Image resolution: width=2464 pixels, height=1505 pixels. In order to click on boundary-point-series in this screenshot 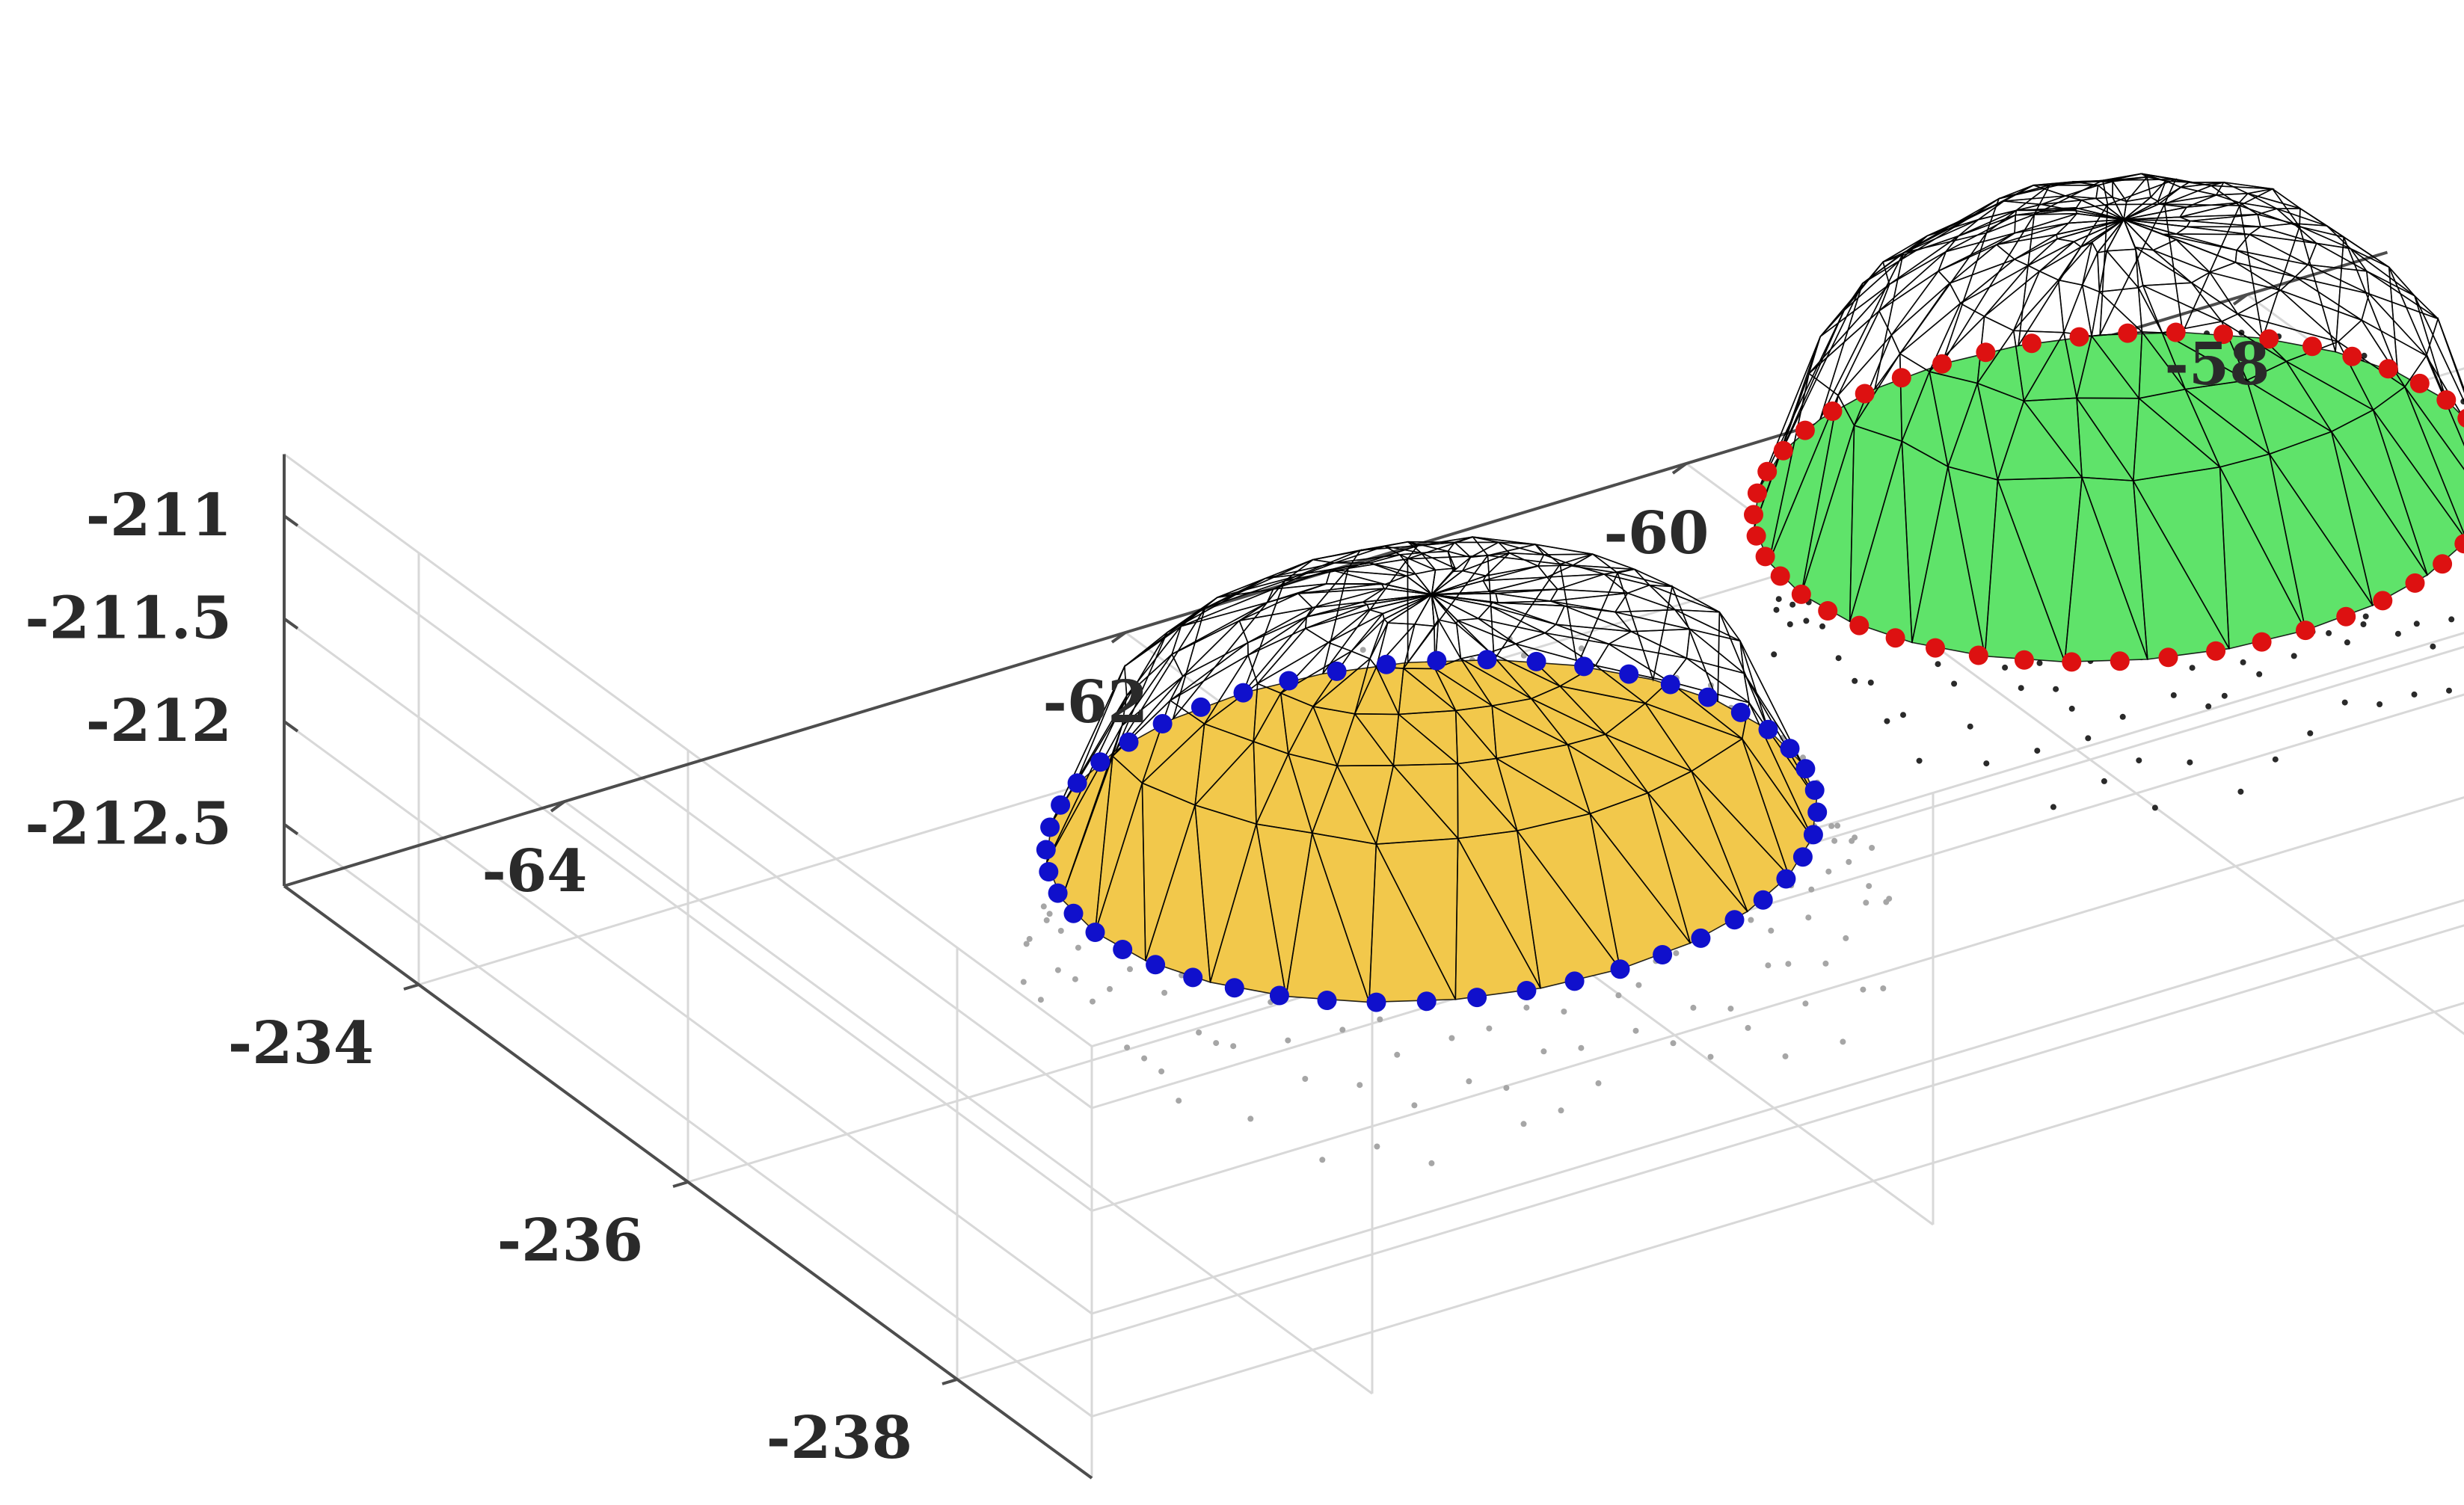, I will do `click(2104, 497)`.